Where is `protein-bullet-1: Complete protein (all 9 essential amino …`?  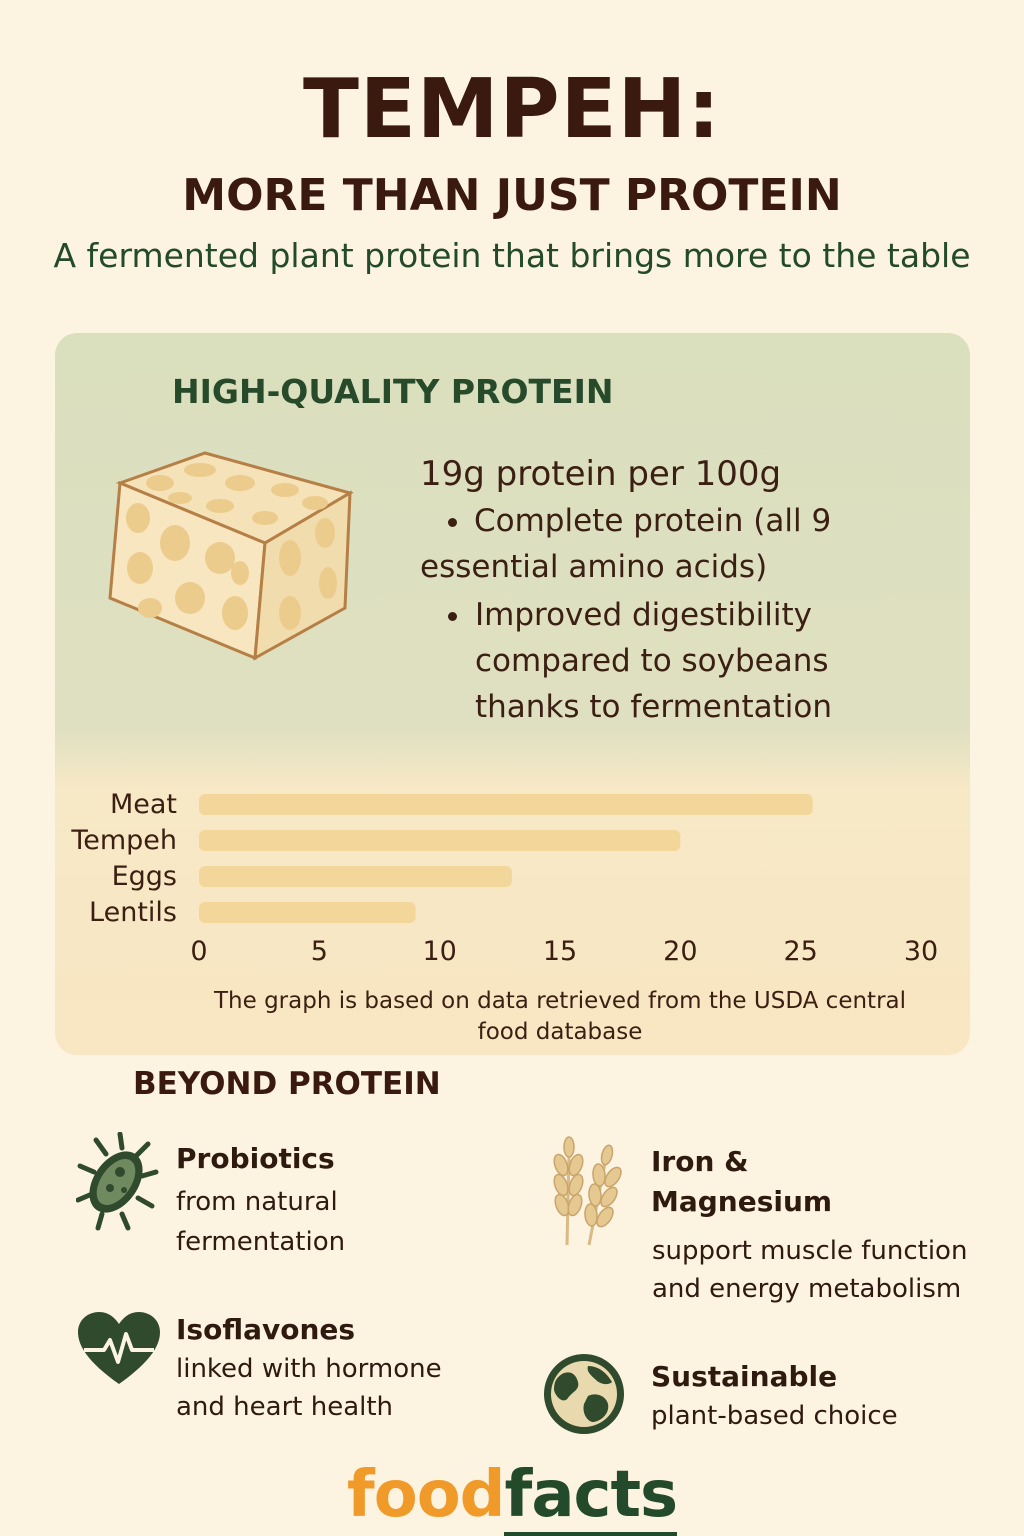 protein-bullet-1: Complete protein (all 9 essential amino … is located at coordinates (645, 544).